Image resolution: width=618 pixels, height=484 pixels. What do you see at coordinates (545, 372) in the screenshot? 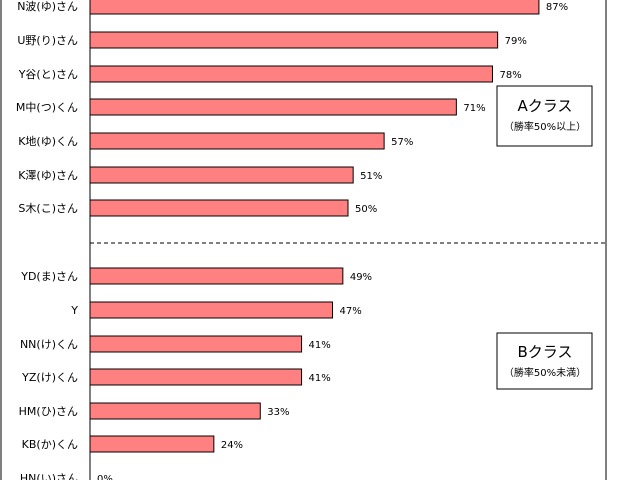
I see `annotation-b-subtitle: （勝率50%未満）` at bounding box center [545, 372].